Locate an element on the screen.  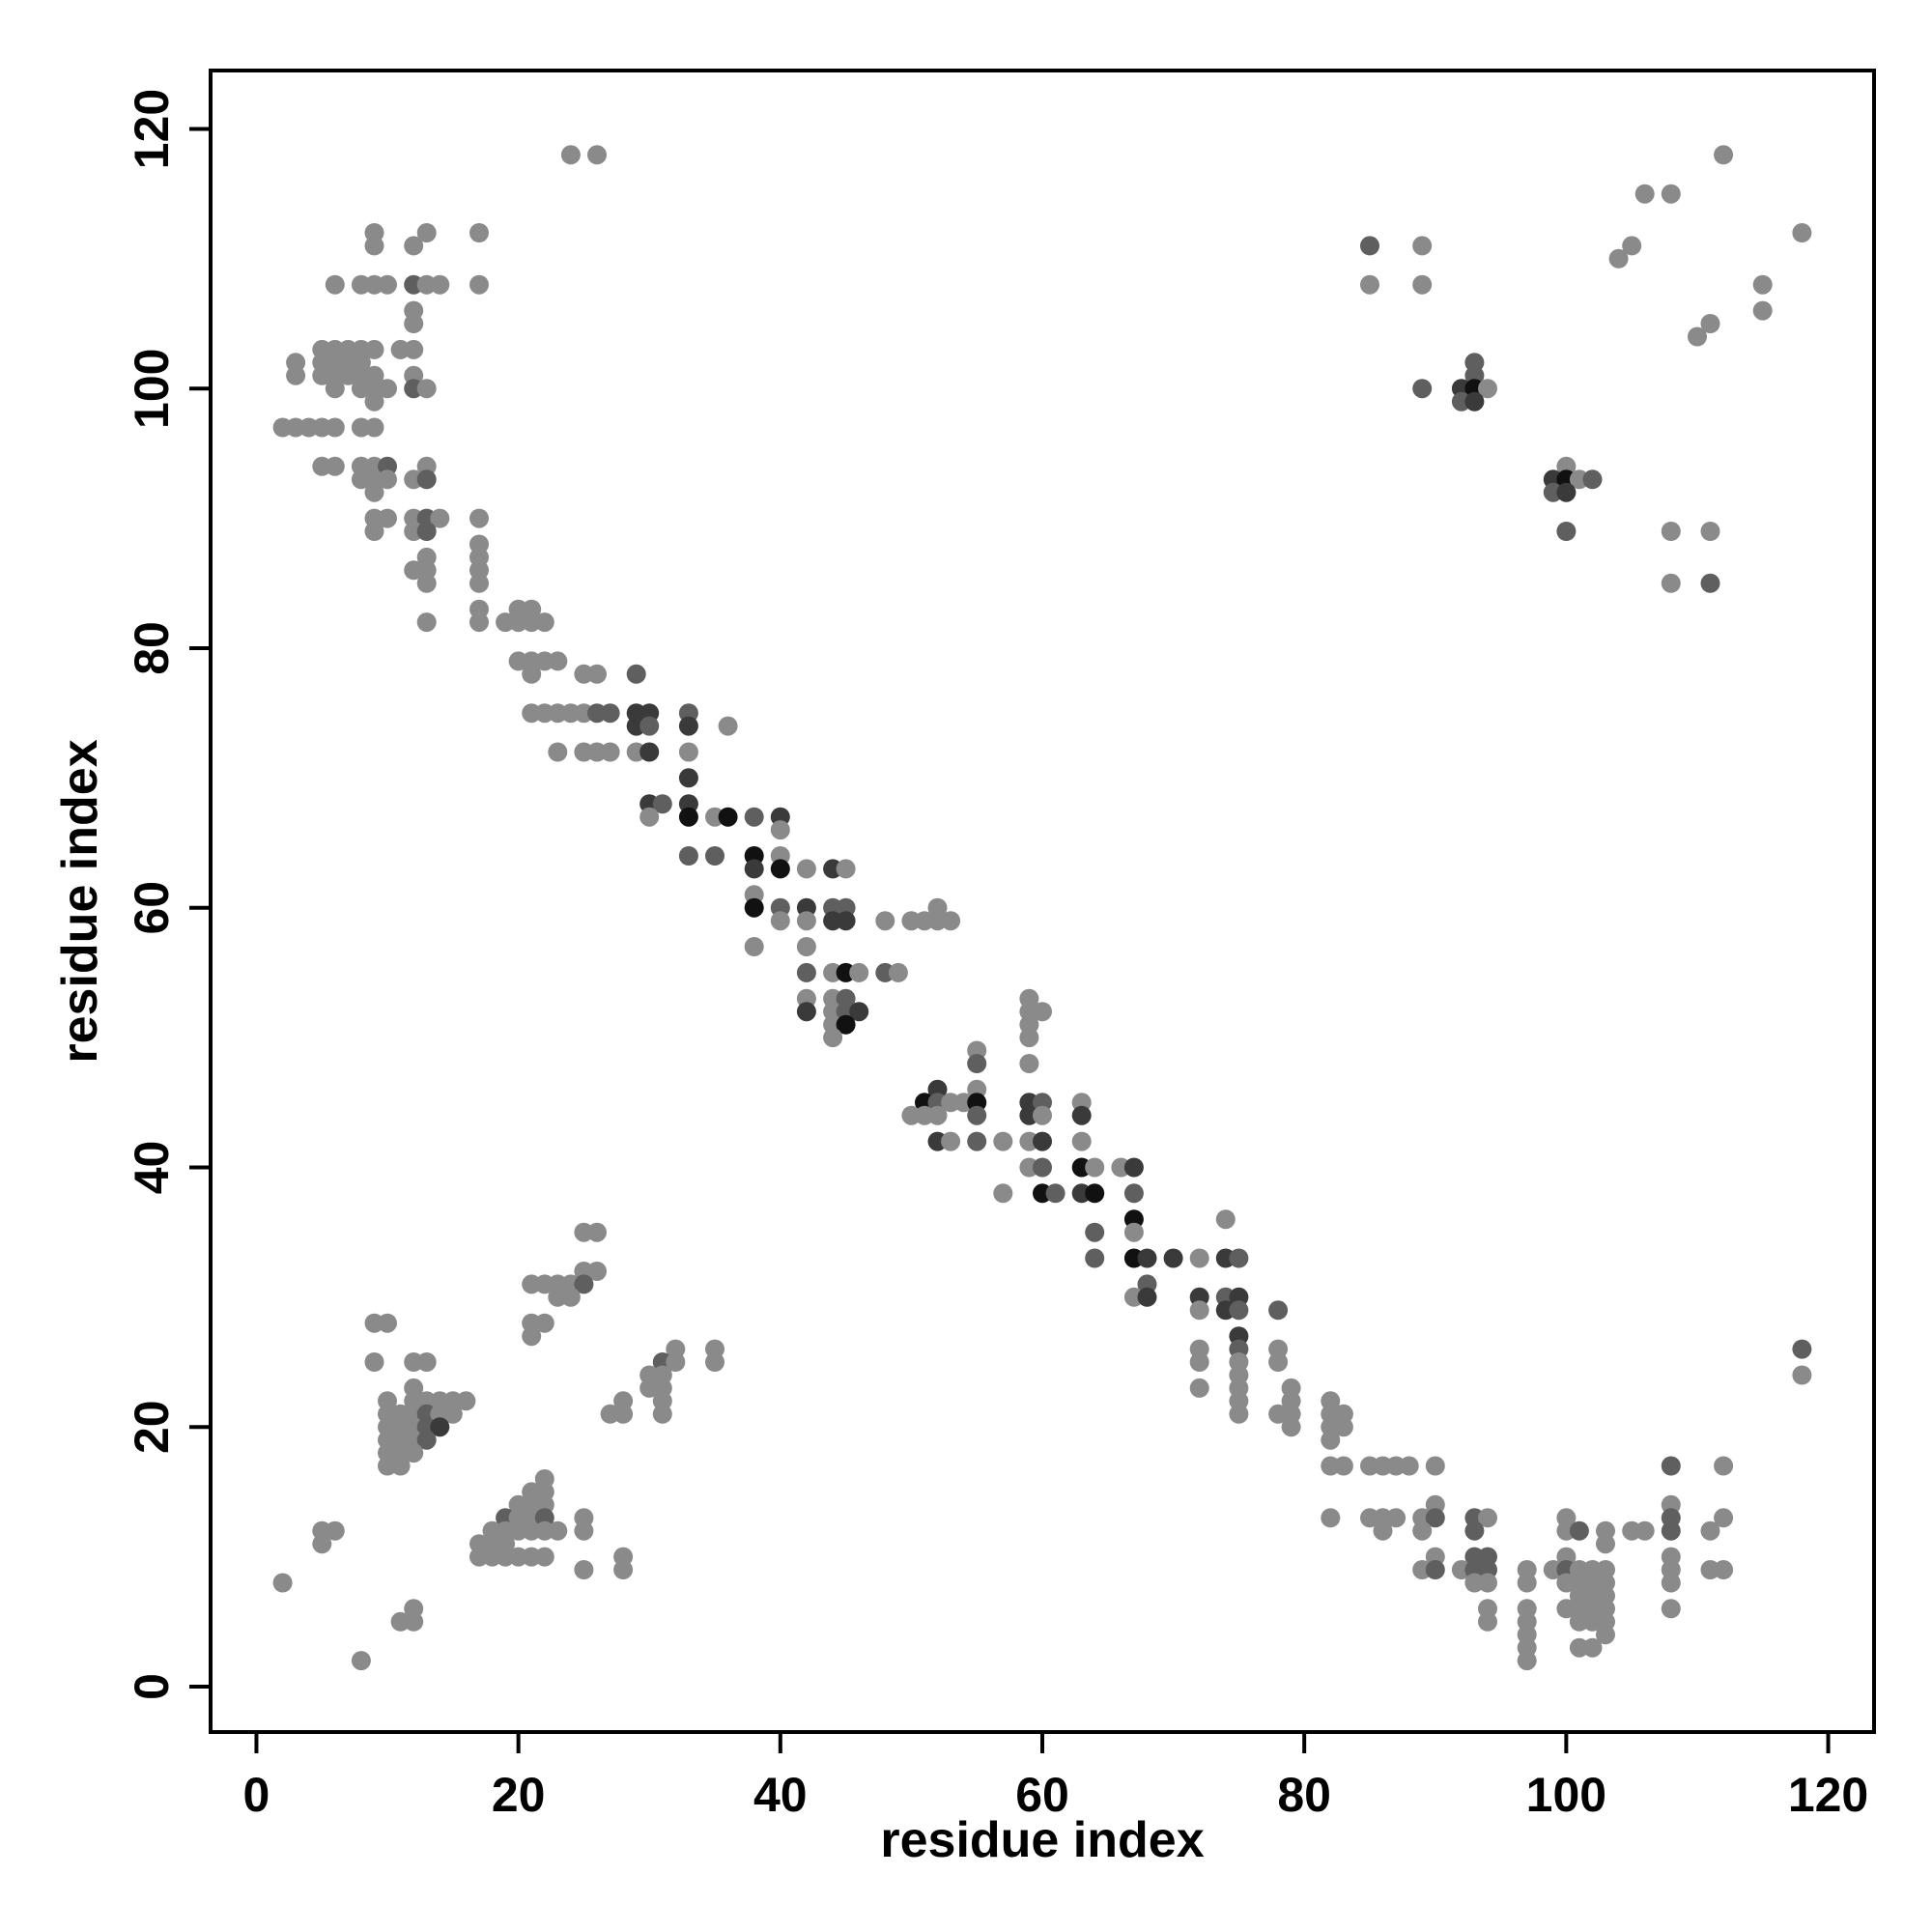
x-tick-label: 0 is located at coordinates (256, 1795).